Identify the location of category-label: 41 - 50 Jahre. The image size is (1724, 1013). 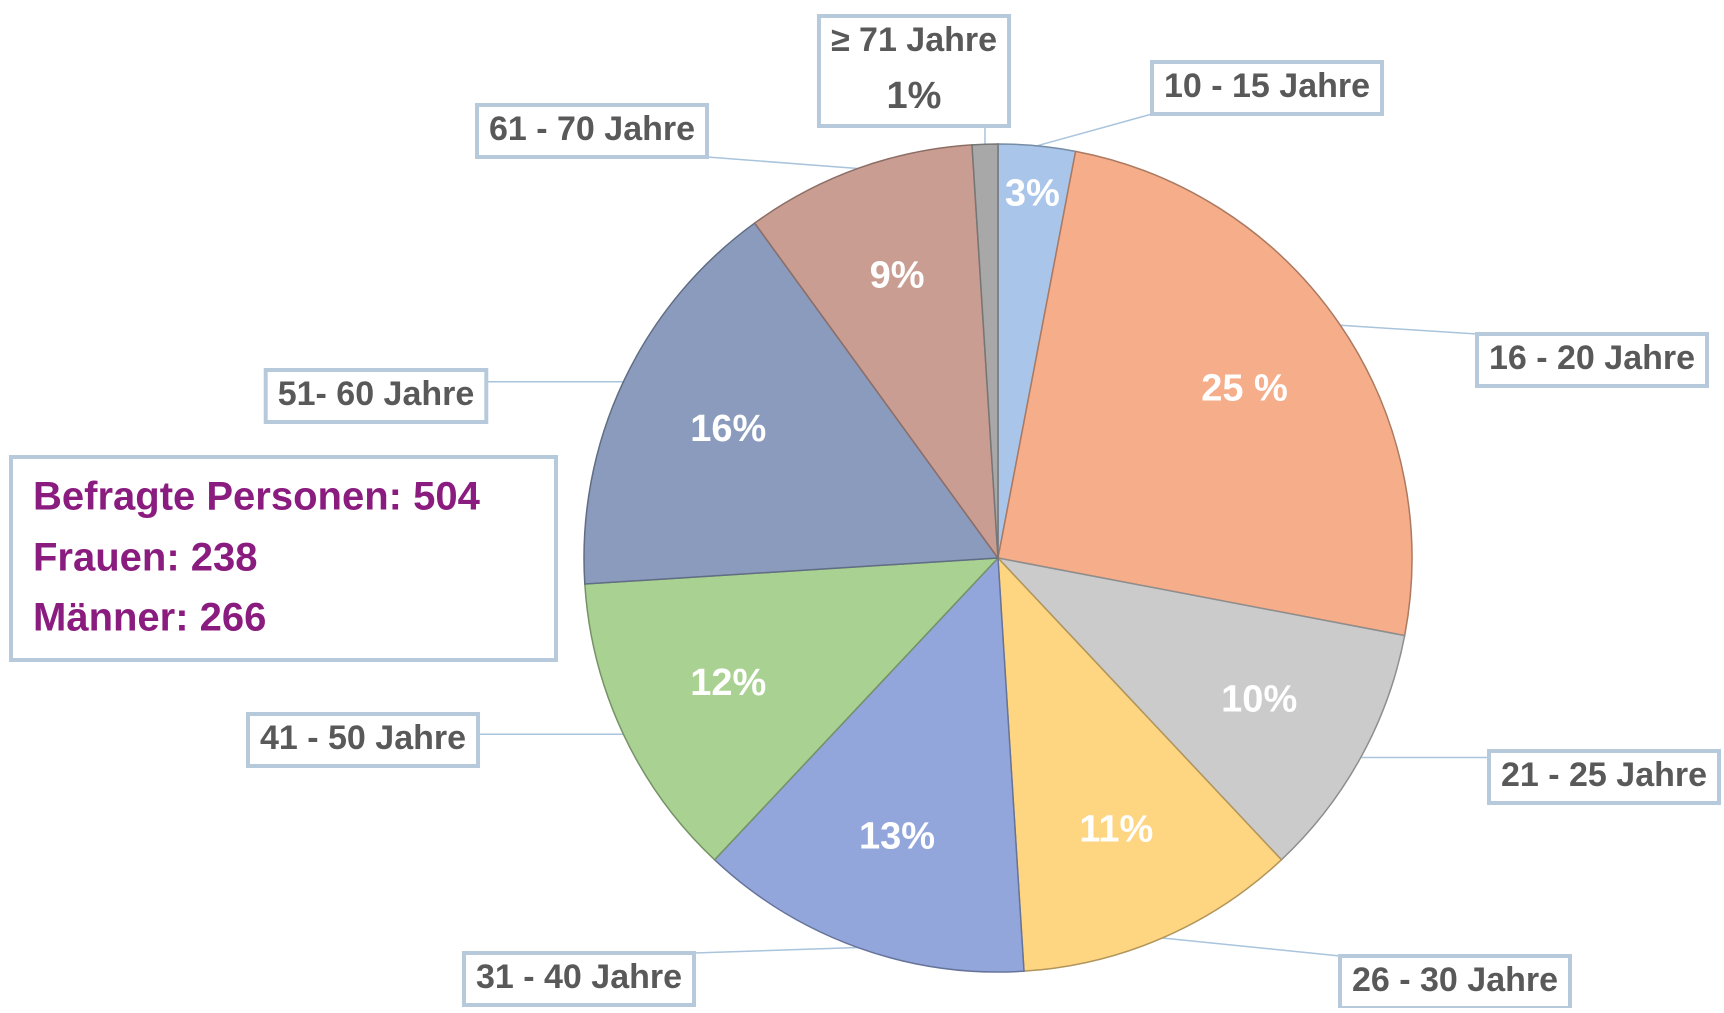
(363, 738).